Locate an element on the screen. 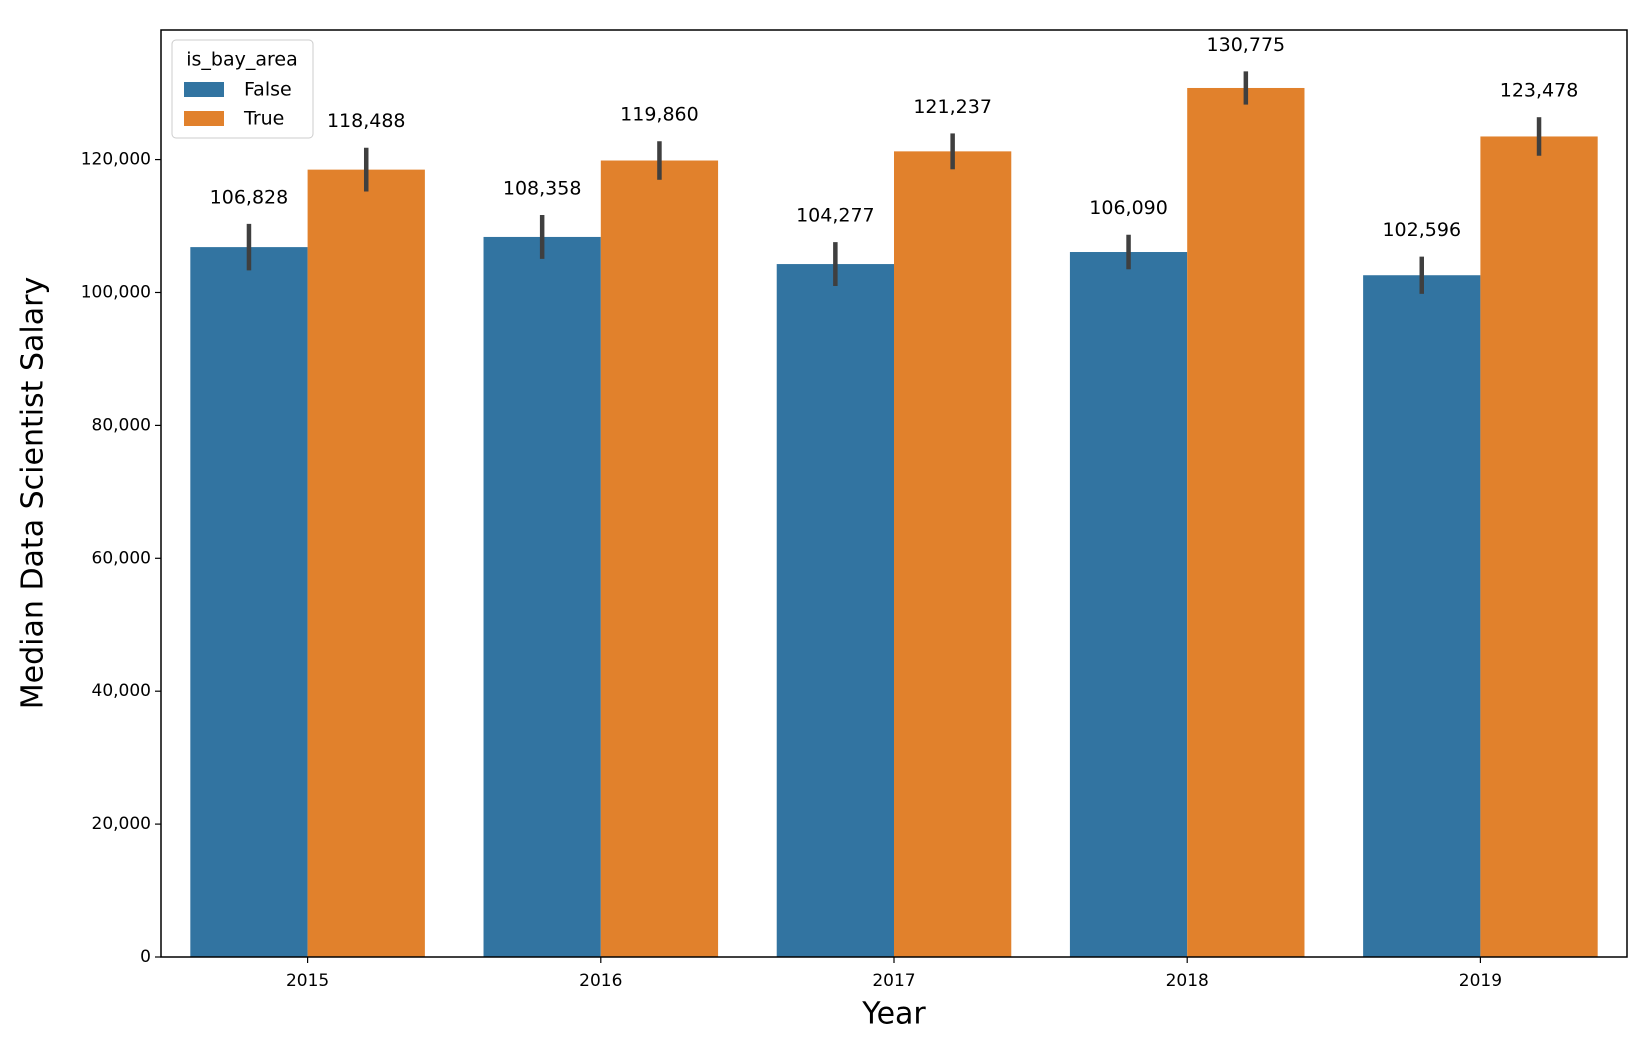  y-tick-label: 60,000 is located at coordinates (121, 558).